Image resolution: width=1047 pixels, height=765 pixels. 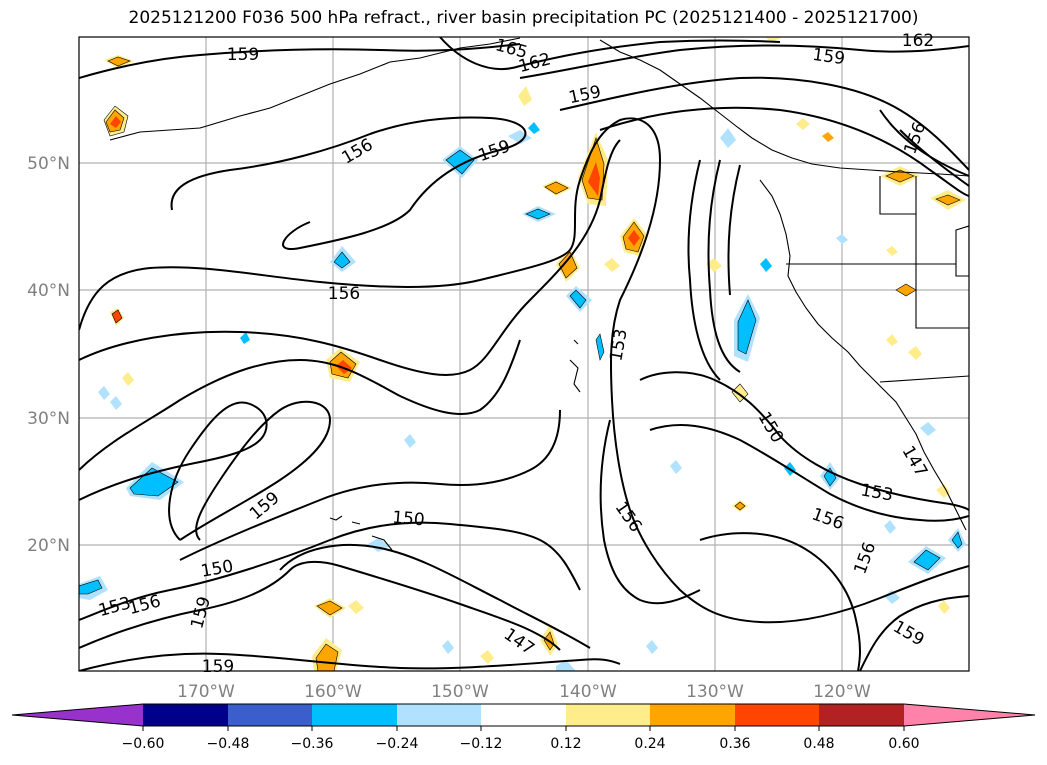 What do you see at coordinates (48, 355) in the screenshot?
I see `latitude-labels: 50°N 40°N 30°N 20°N` at bounding box center [48, 355].